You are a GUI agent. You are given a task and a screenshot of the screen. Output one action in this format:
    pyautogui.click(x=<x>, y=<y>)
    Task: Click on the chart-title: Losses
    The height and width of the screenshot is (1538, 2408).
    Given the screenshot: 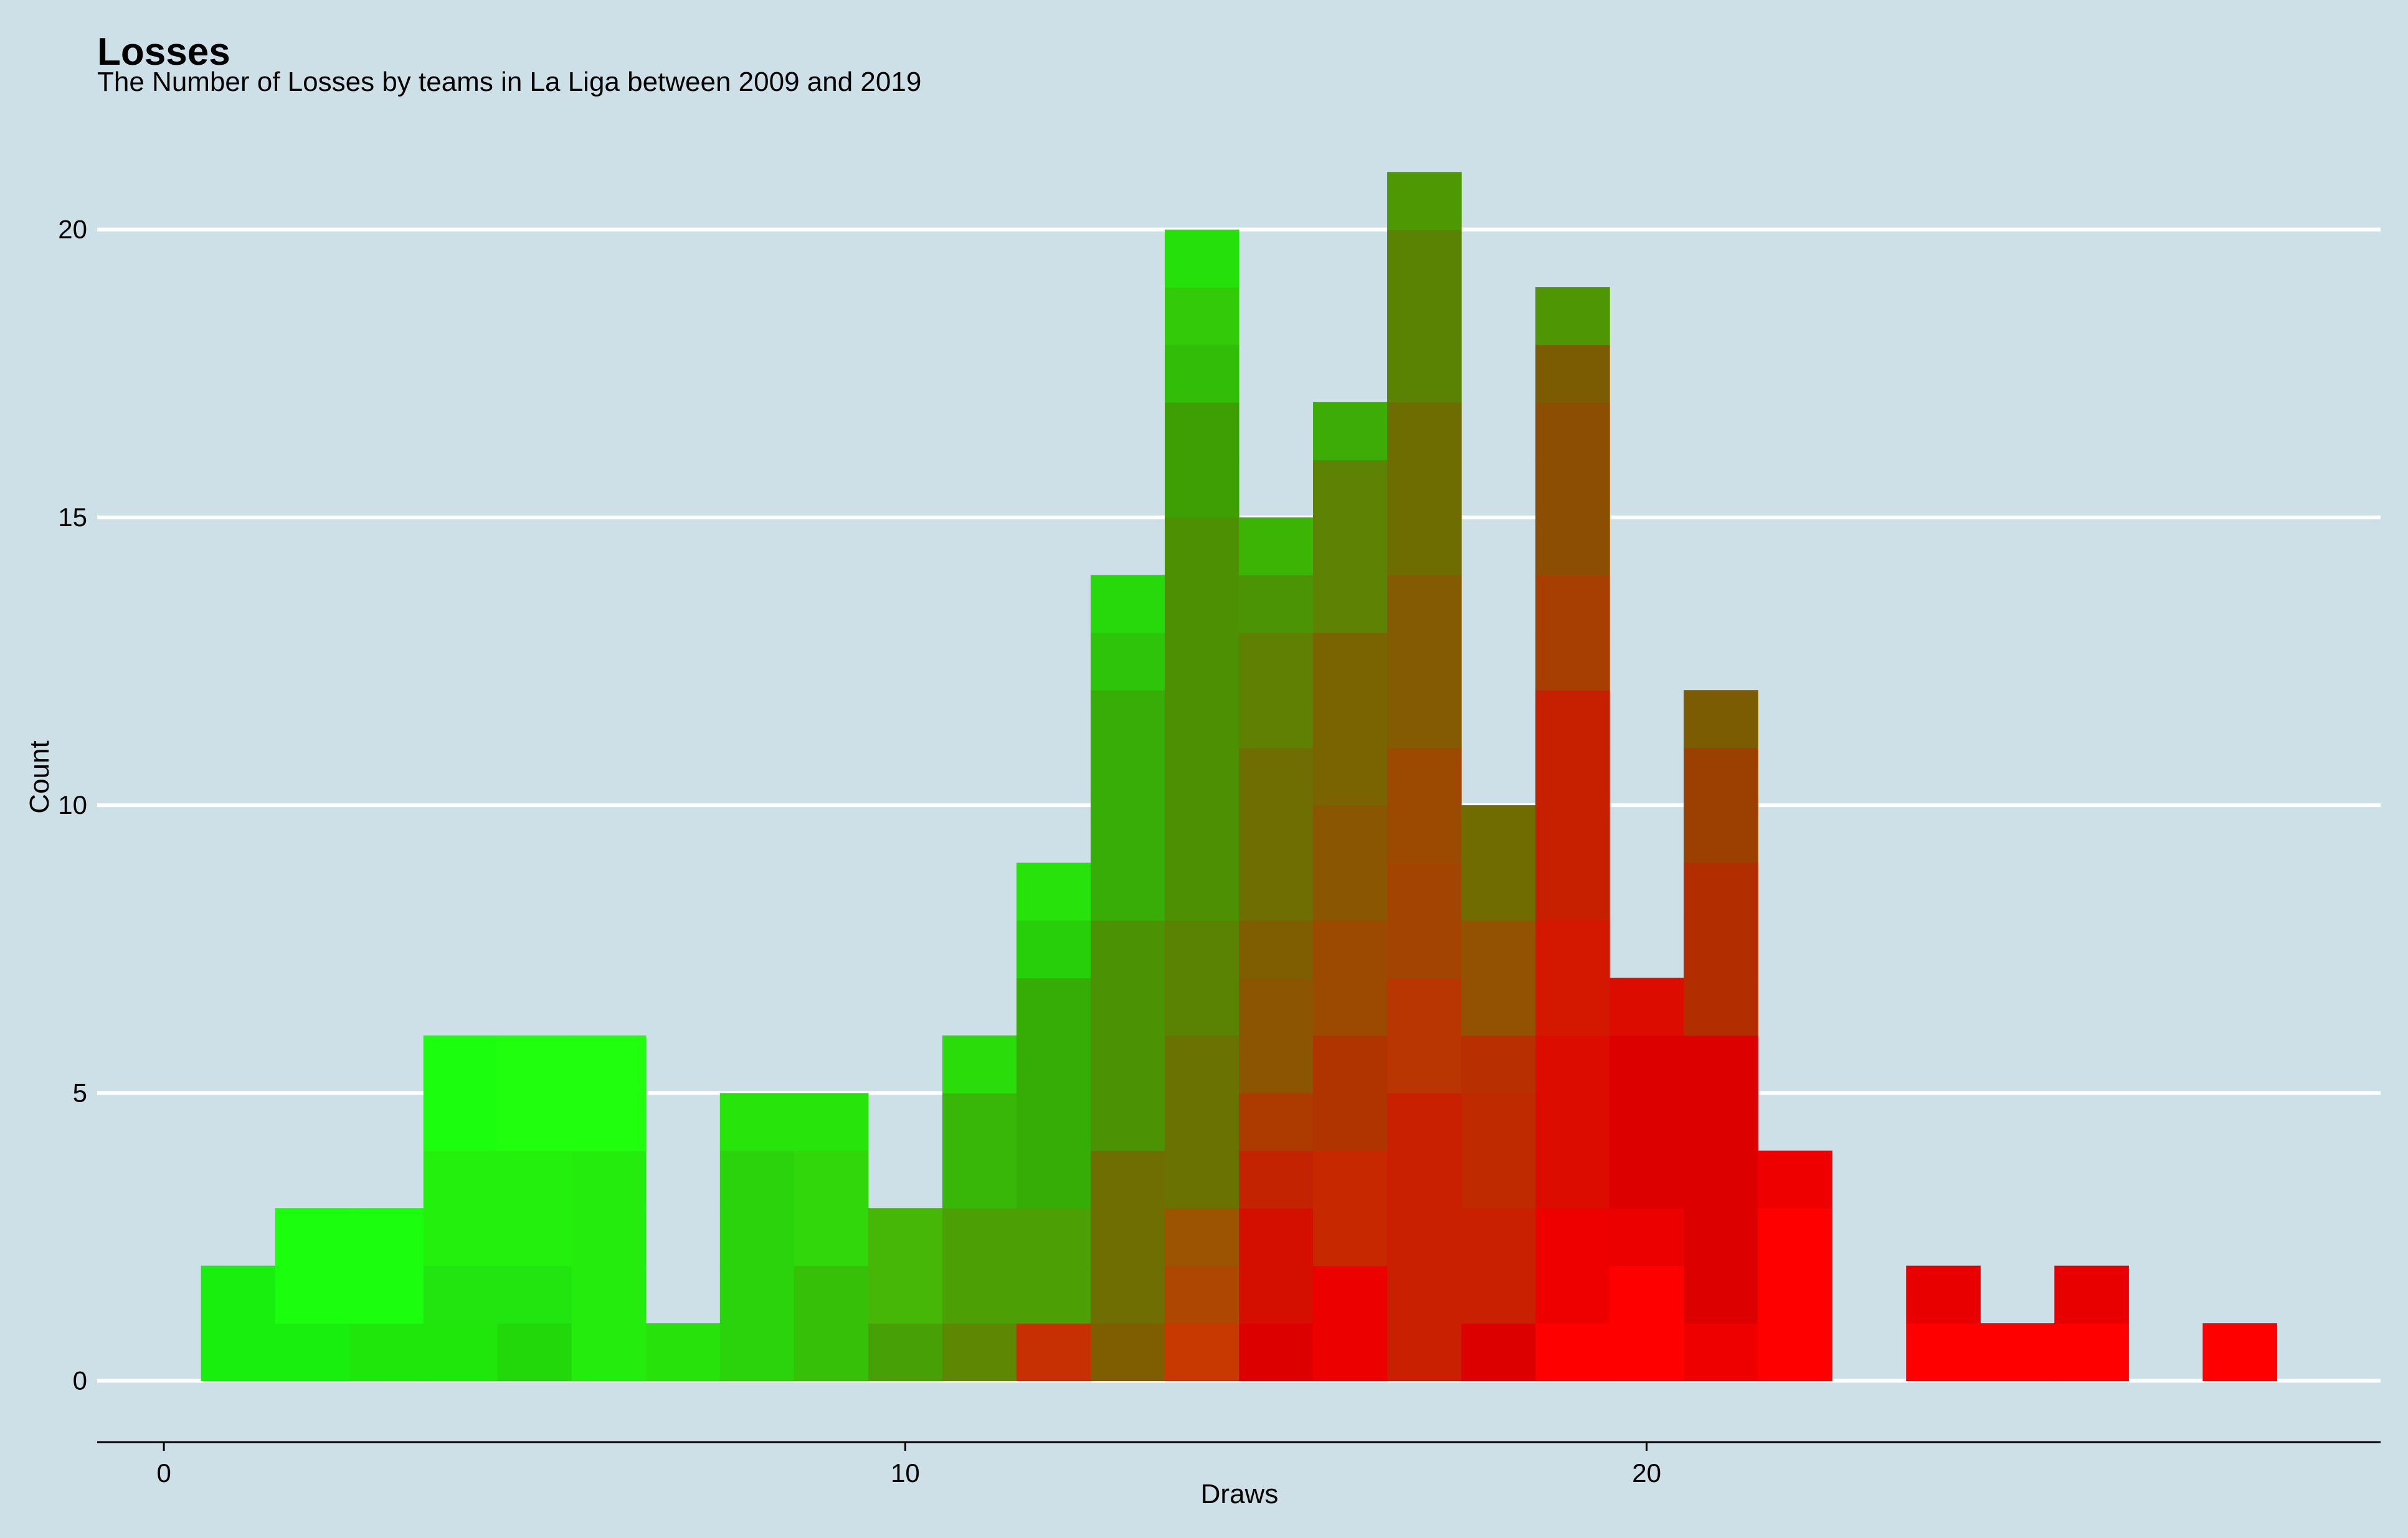 What is the action you would take?
    pyautogui.click(x=163, y=52)
    